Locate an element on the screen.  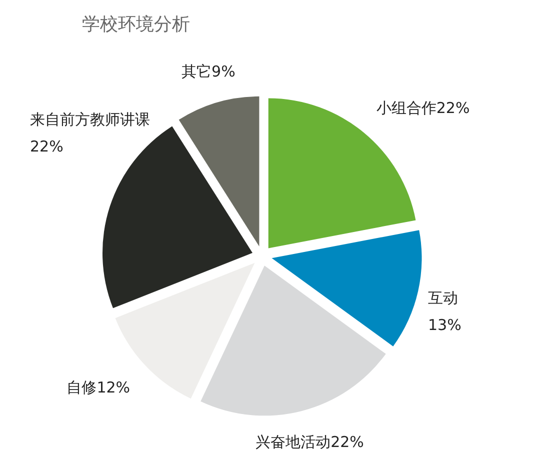
slice-label: 来自前方教师讲课 is located at coordinates (90, 119).